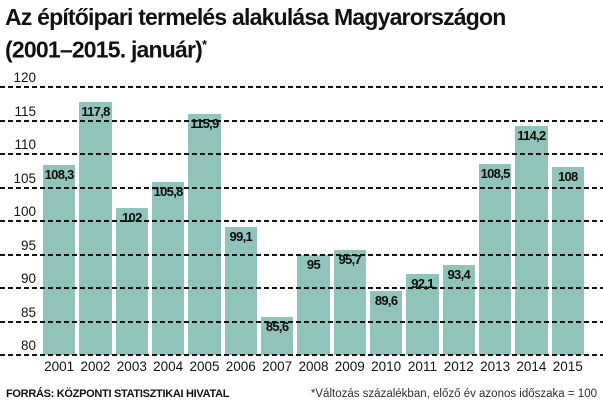 This screenshot has height=413, width=603. I want to click on title-footnote-asterisk: *, so click(204, 44).